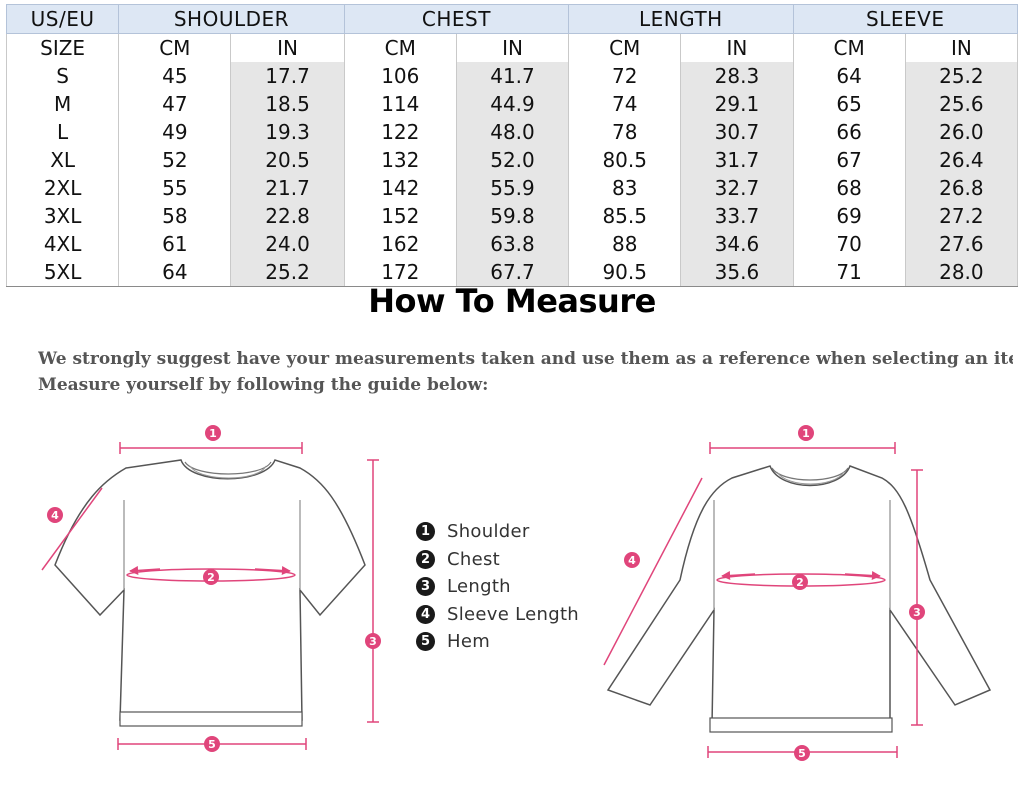 The image size is (1024, 787). I want to click on marker-number: 3, so click(373, 641).